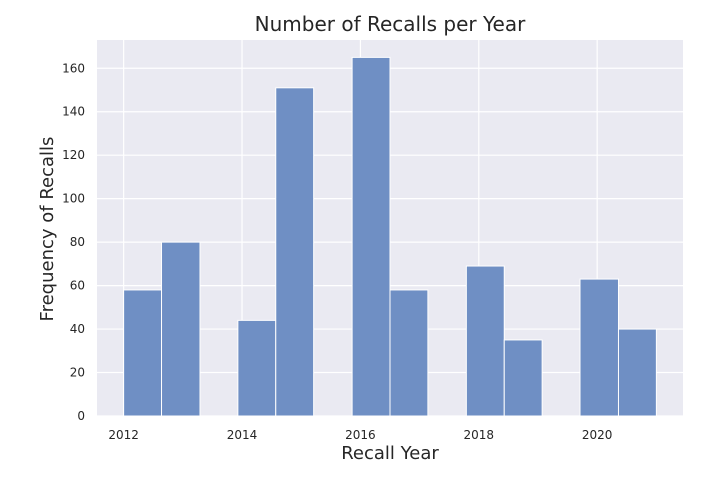 The height and width of the screenshot is (484, 701). Describe the element at coordinates (123, 435) in the screenshot. I see `x-tick-label: 2012` at that location.